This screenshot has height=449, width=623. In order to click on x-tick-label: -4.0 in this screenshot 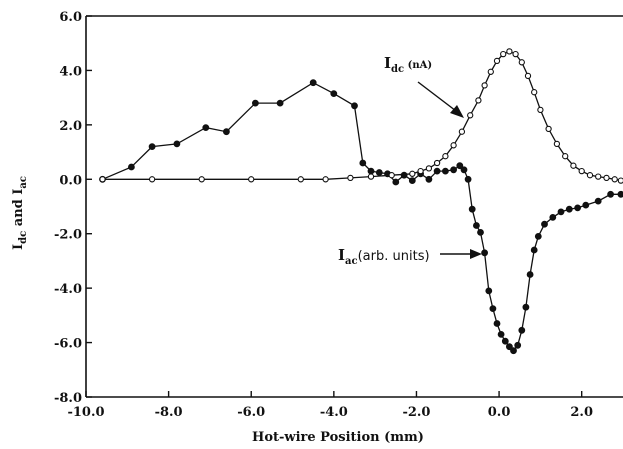, I will do `click(334, 412)`.